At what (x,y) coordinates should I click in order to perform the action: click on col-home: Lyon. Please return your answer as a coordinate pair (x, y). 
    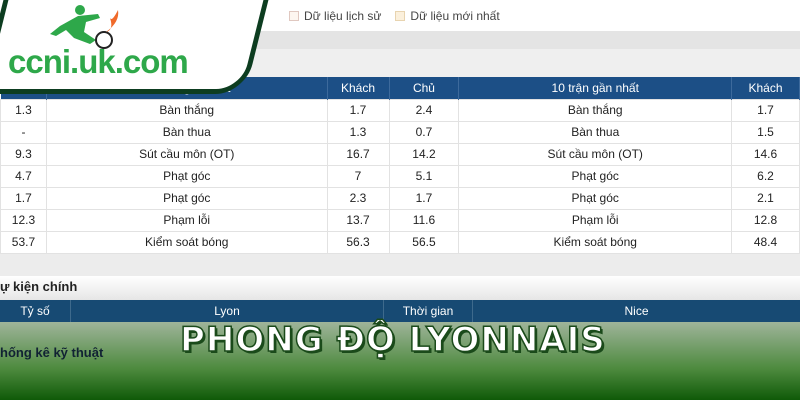
    Looking at the image, I should click on (227, 311).